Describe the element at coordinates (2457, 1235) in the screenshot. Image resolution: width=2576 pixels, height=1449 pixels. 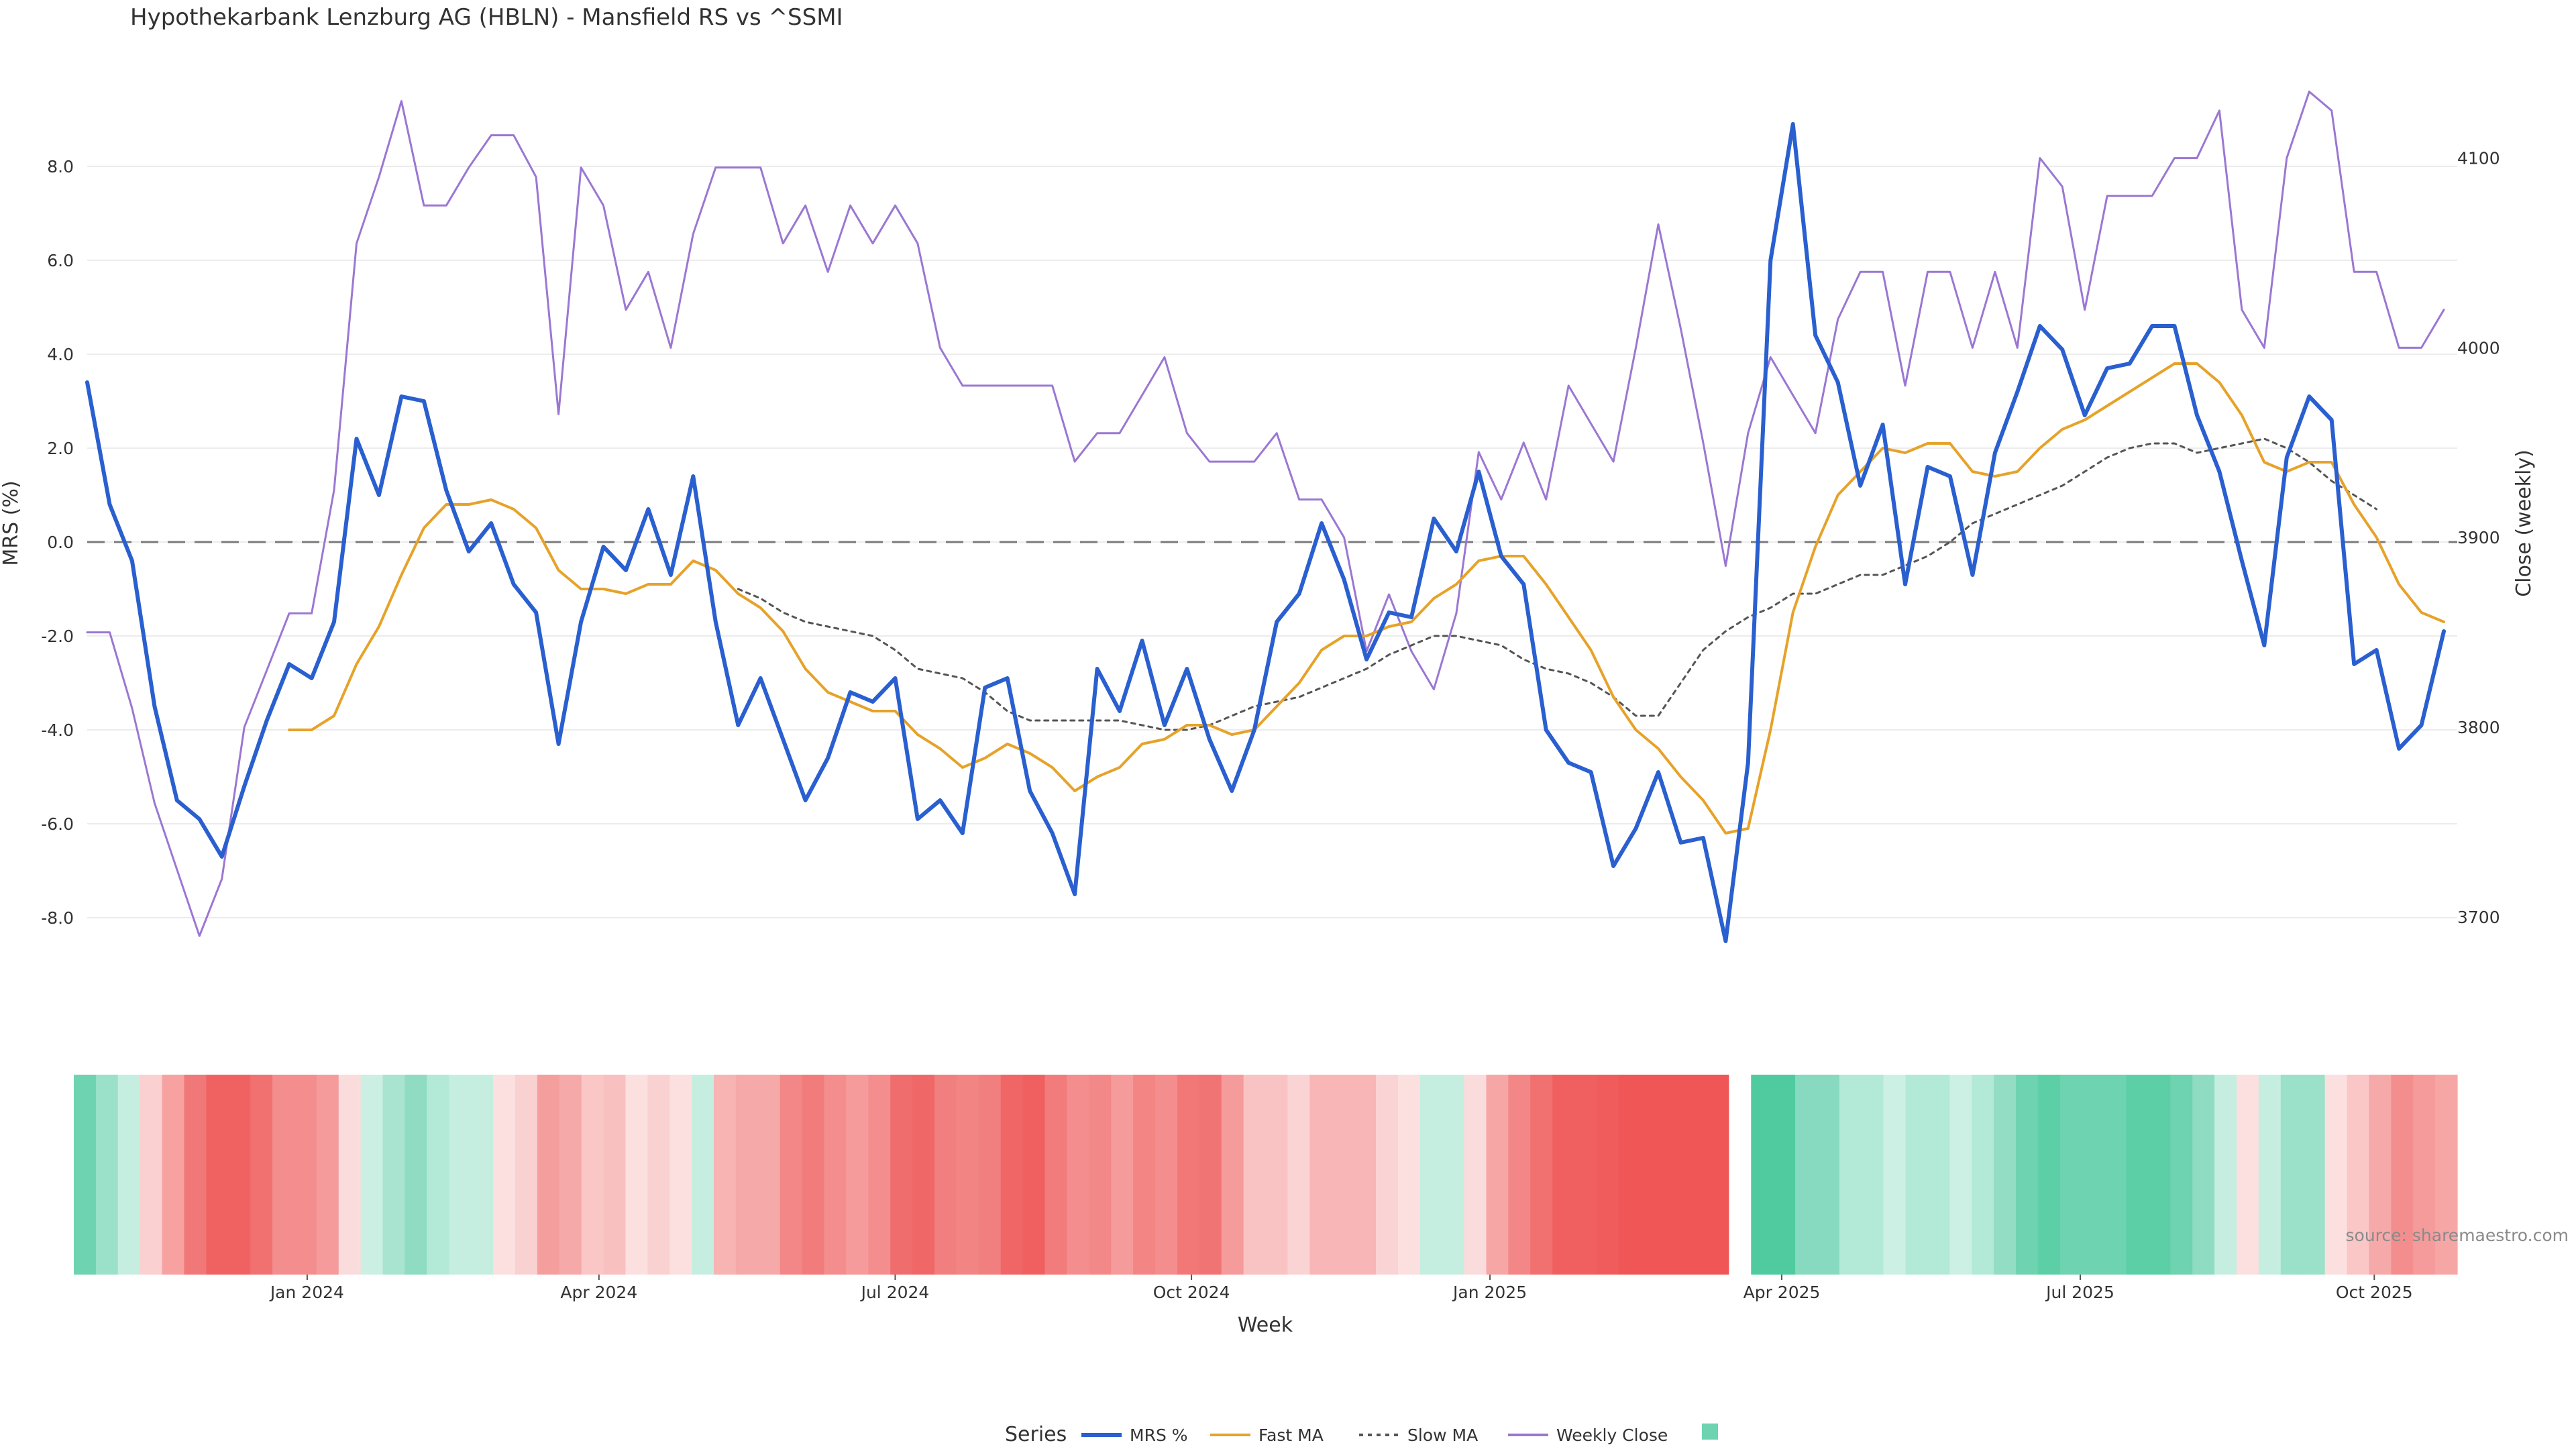
I see `source-label: source: sharemaestro.com` at that location.